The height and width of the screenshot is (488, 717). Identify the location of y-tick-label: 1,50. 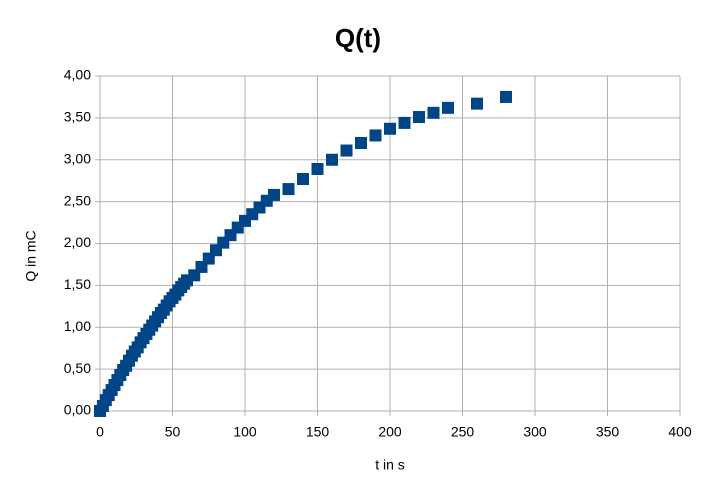
(77, 284).